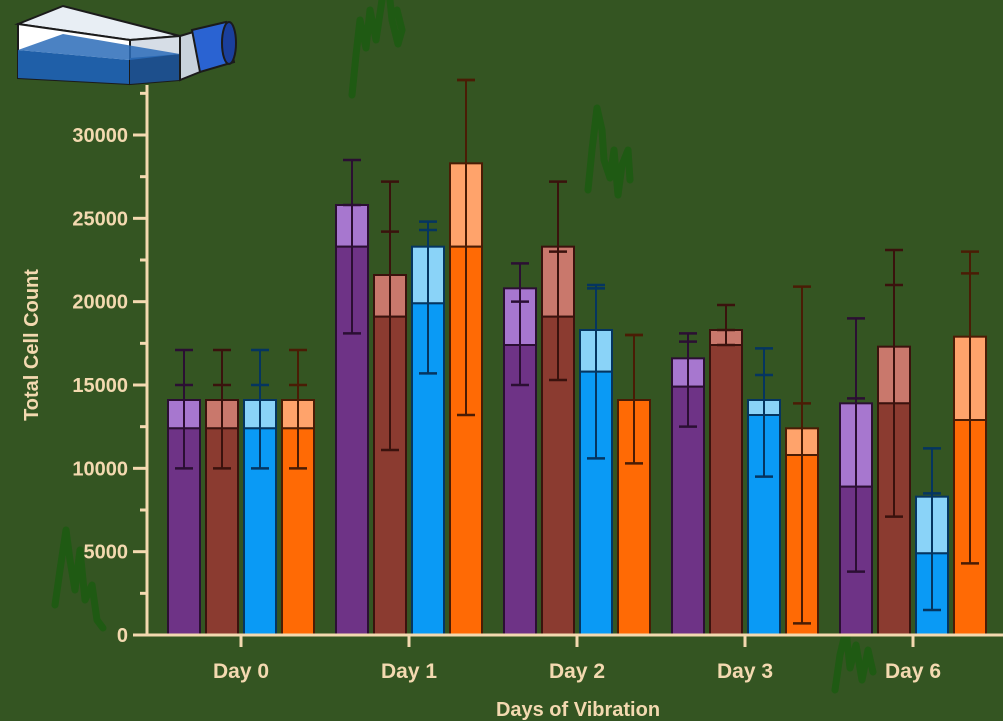 The width and height of the screenshot is (1003, 721). I want to click on y-tick-label: 15000, so click(100, 386).